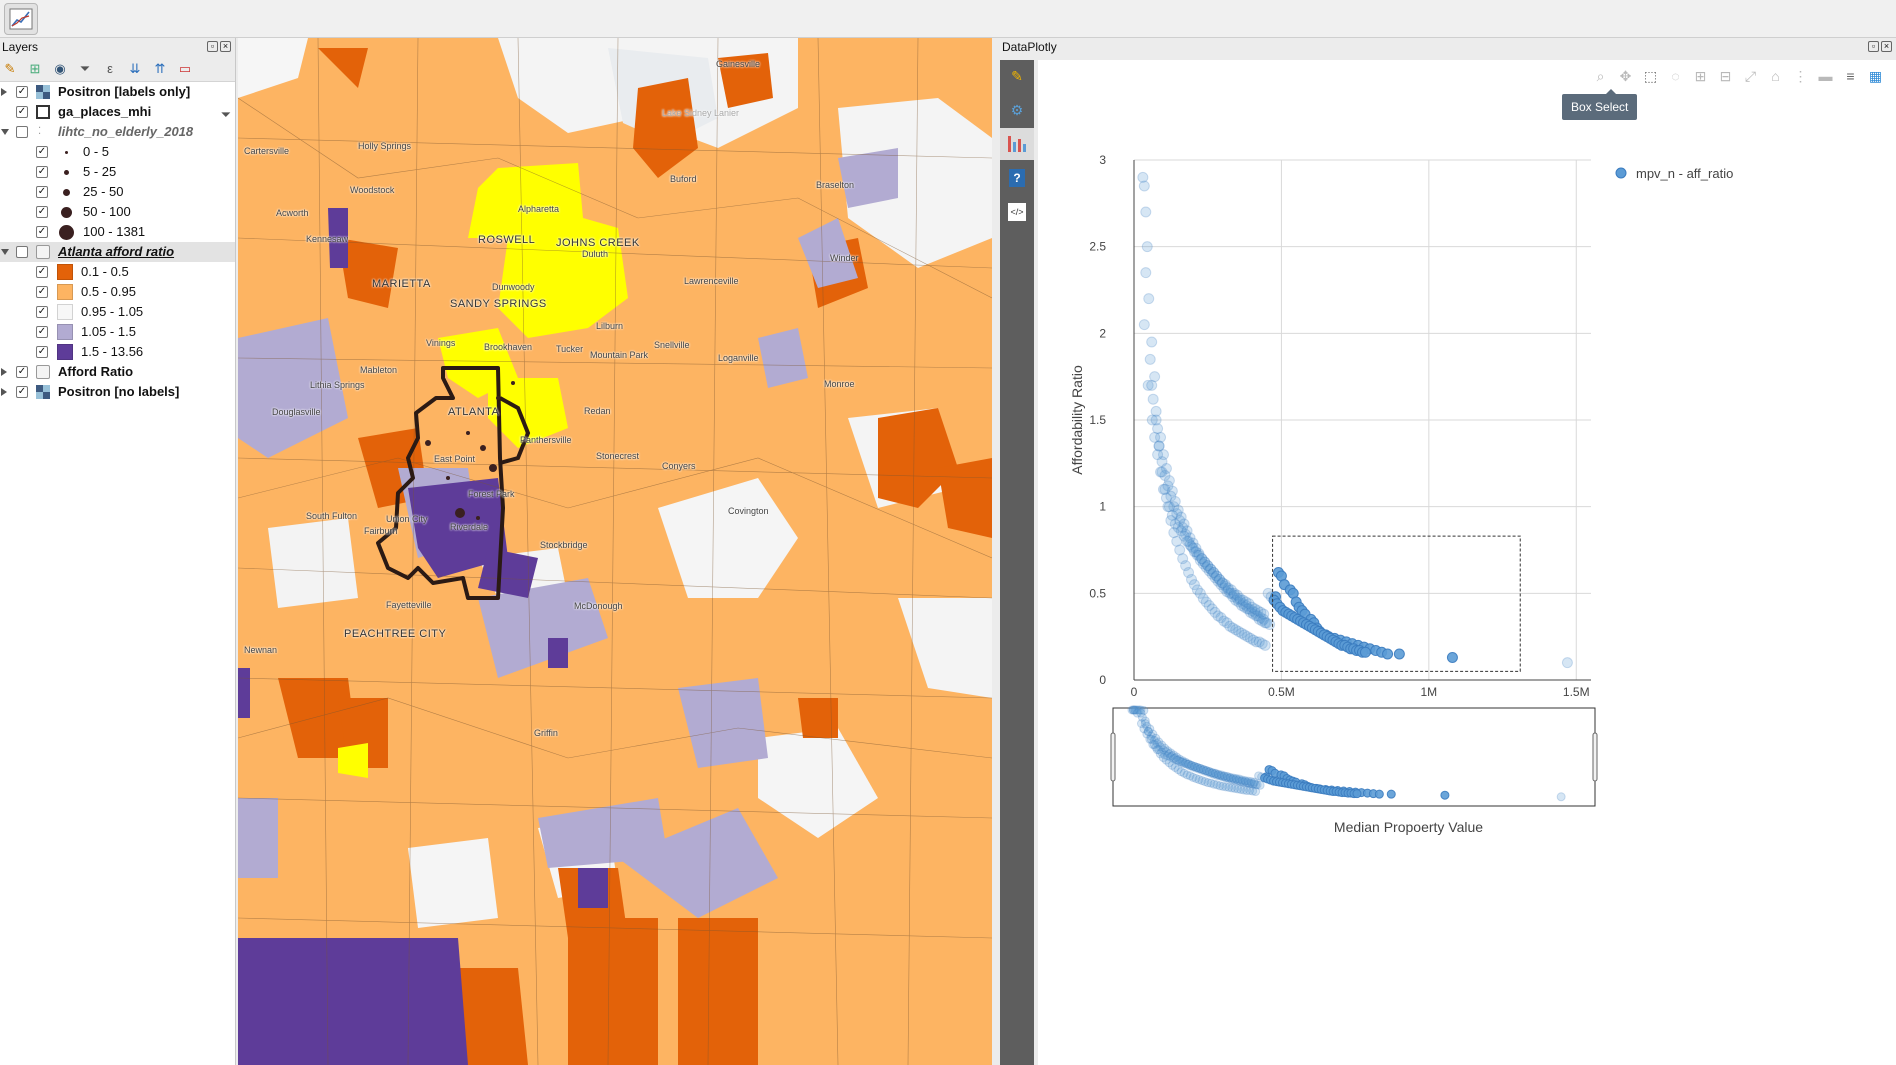 The width and height of the screenshot is (1896, 1065). I want to click on pan-icon: ✥, so click(1625, 76).